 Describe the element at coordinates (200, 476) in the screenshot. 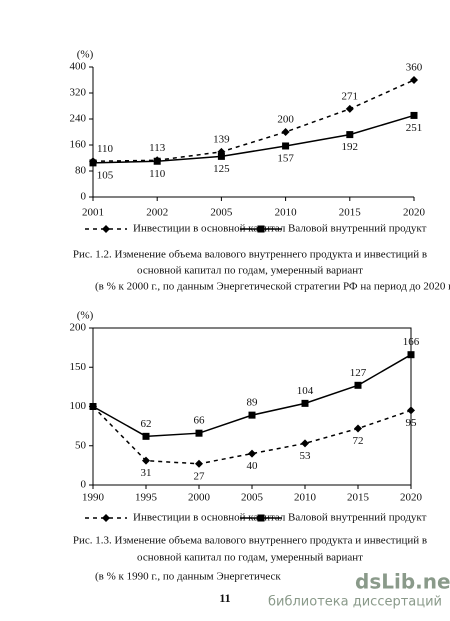

I see `data-label: 27` at that location.